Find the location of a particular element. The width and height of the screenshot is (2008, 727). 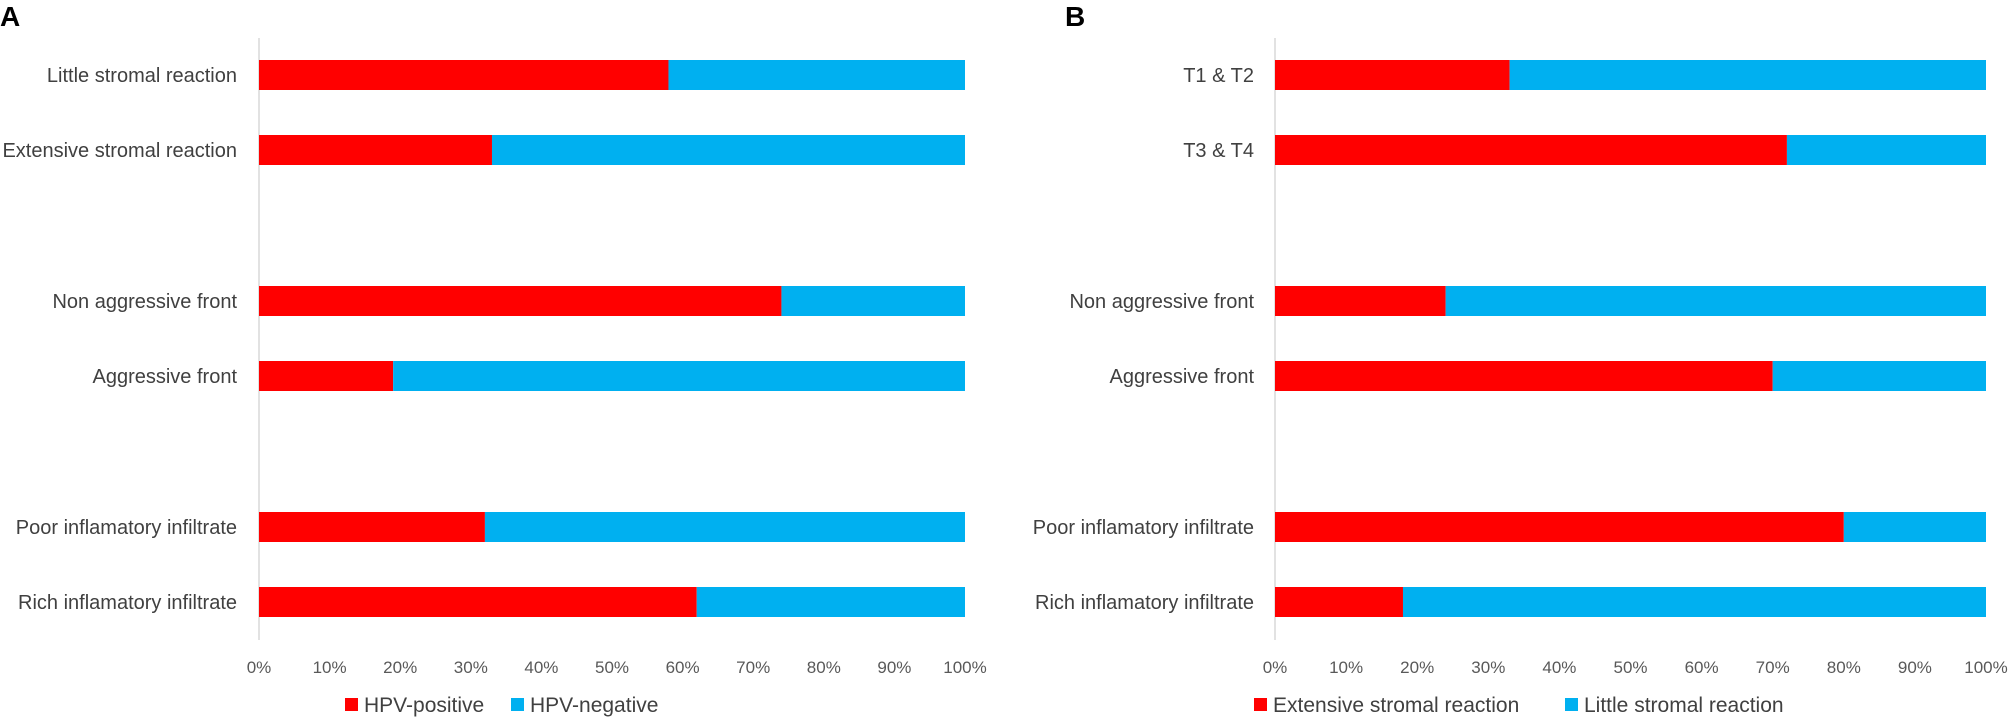

panel-b-legend-label: Extensive stromal reaction is located at coordinates (1396, 705).